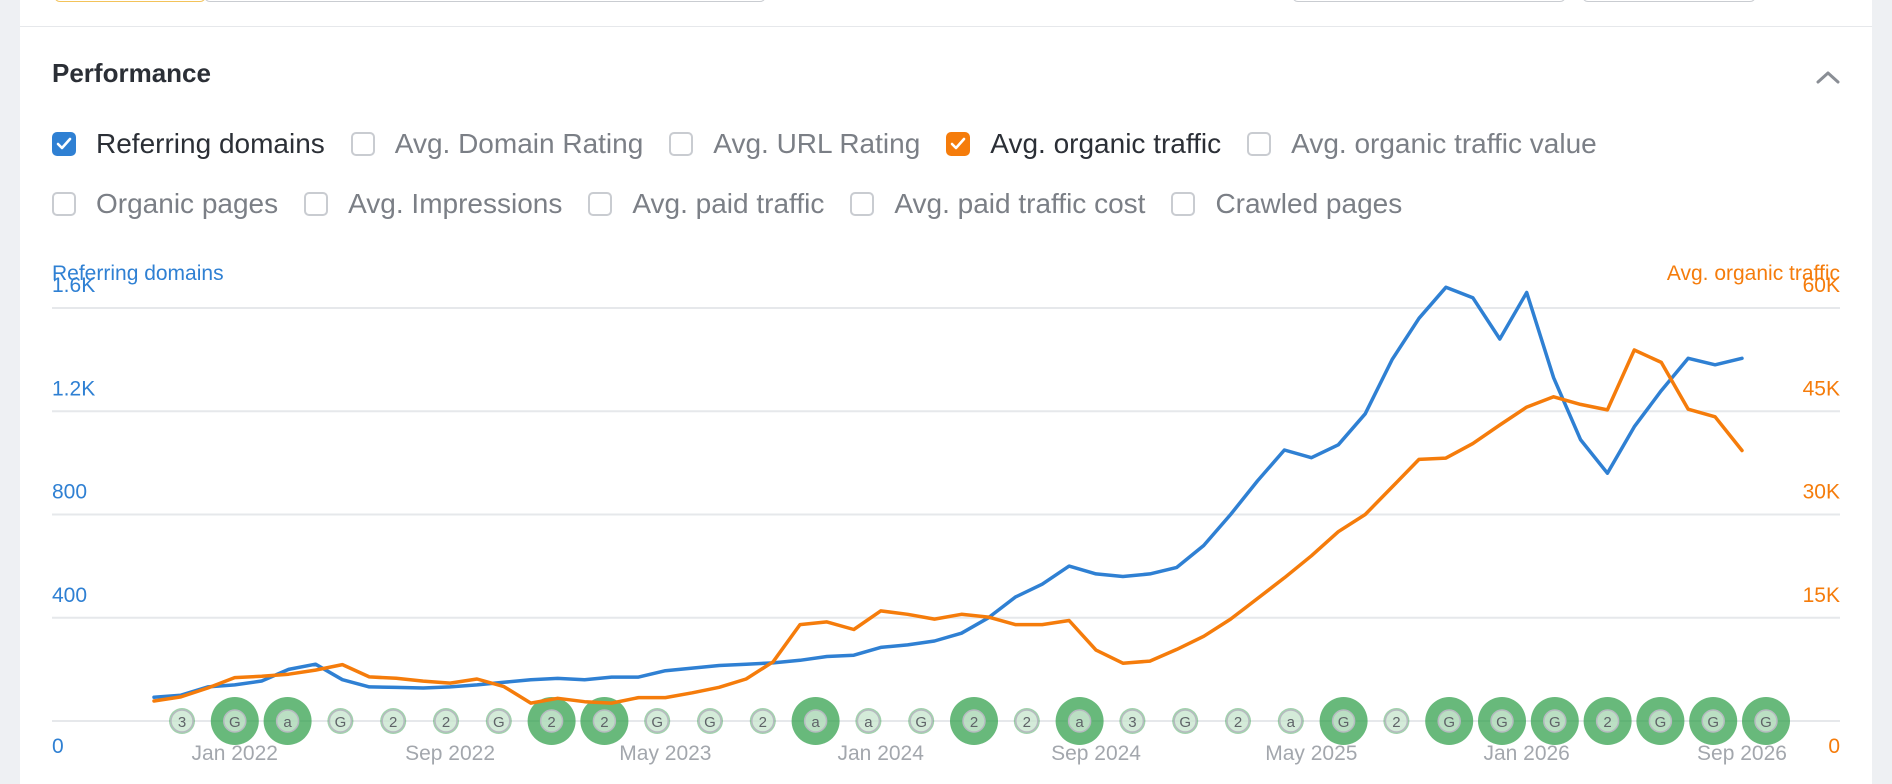 This screenshot has height=784, width=1892. I want to click on x-tick-label: May 2025, so click(1311, 753).